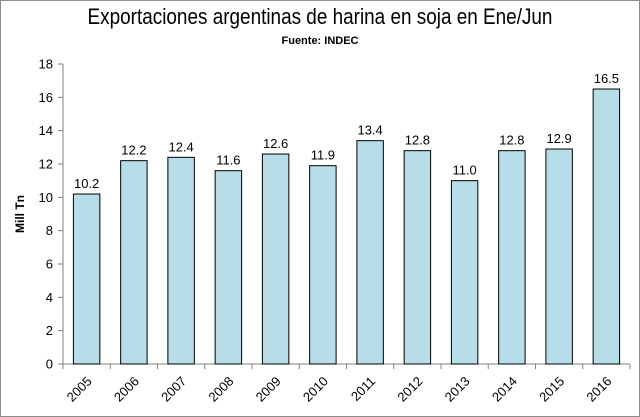 This screenshot has width=640, height=417. I want to click on y-tick-label: 10, so click(46, 197).